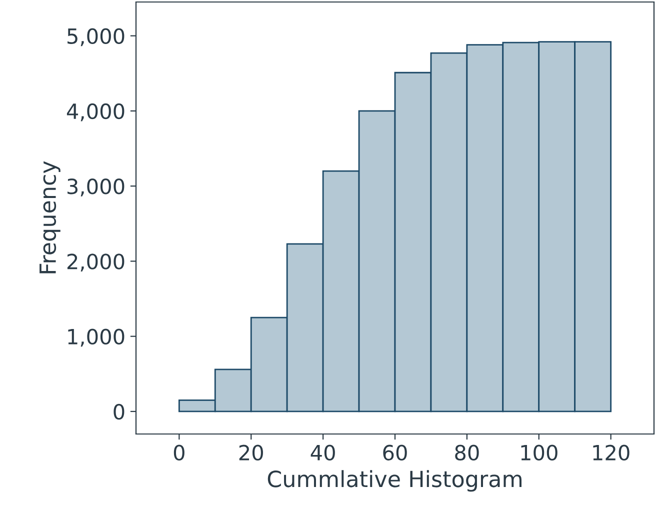 The height and width of the screenshot is (514, 657). What do you see at coordinates (179, 452) in the screenshot?
I see `x-tick-label: 0` at bounding box center [179, 452].